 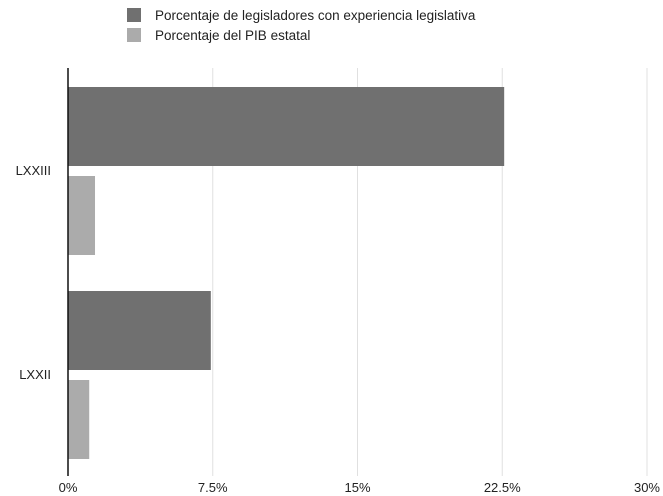 I want to click on category-labels: LXXIII LXXII, so click(x=33, y=272).